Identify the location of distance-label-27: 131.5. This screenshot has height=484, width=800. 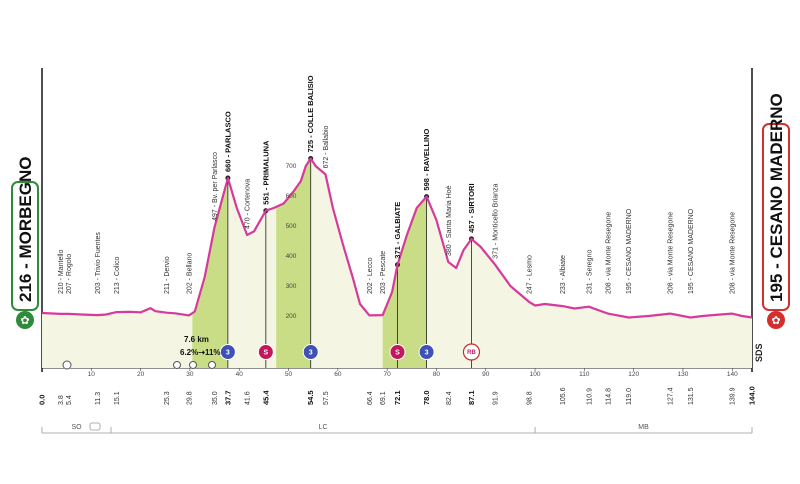
(691, 396).